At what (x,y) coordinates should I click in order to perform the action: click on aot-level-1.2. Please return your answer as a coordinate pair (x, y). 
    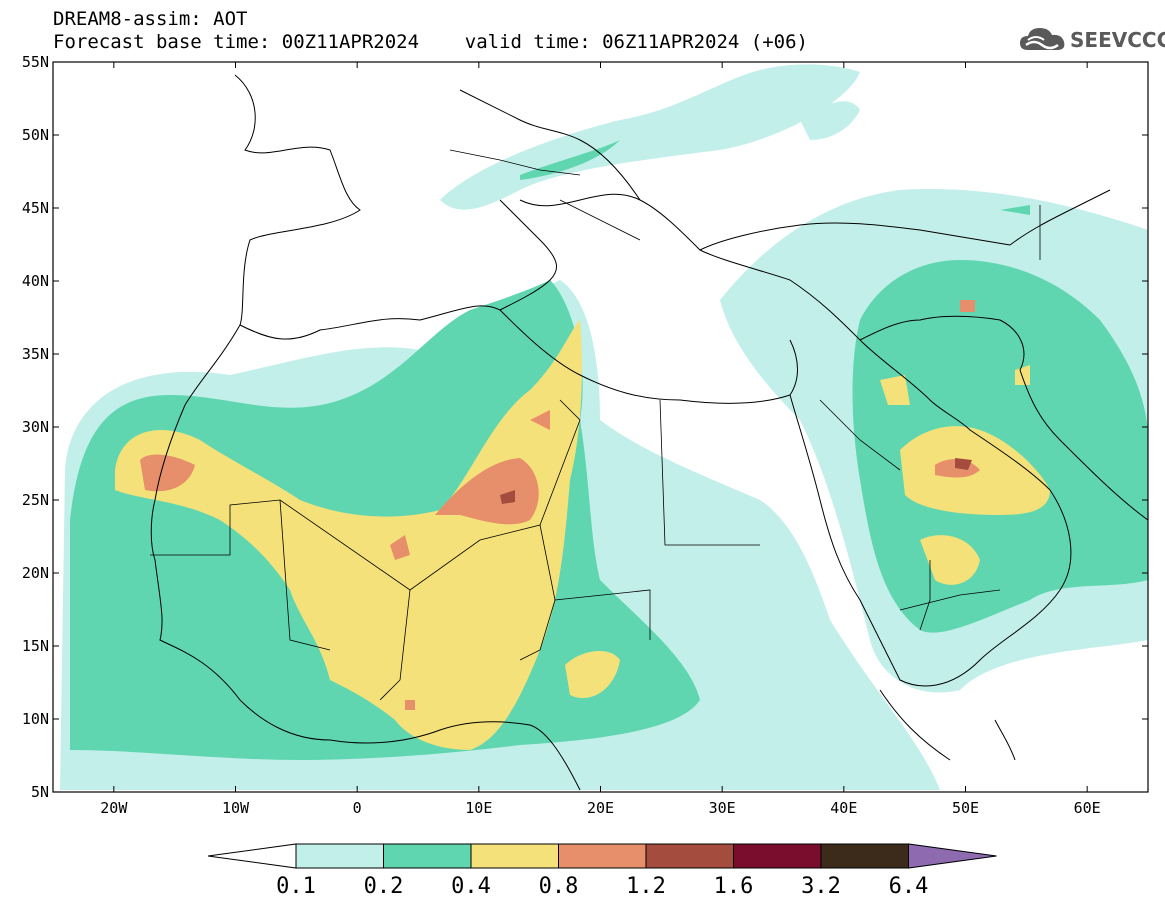
    Looking at the image, I should click on (736, 481).